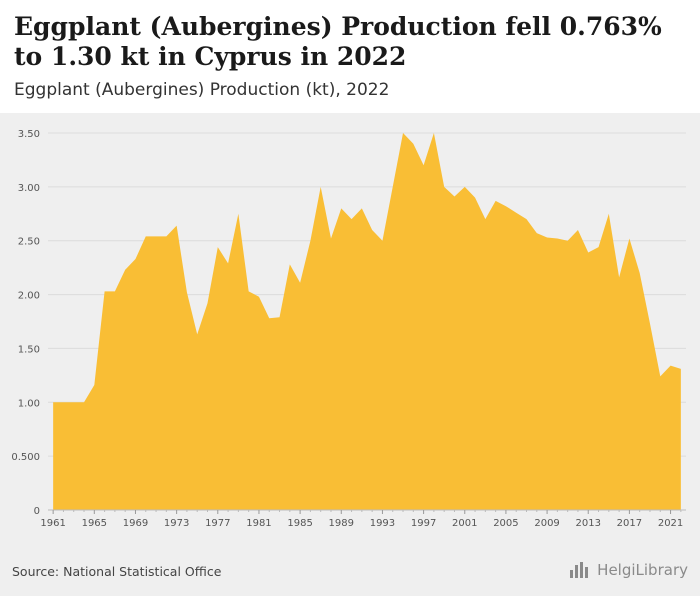 Image resolution: width=700 pixels, height=596 pixels. I want to click on y-tick-label: 0, so click(37, 511).